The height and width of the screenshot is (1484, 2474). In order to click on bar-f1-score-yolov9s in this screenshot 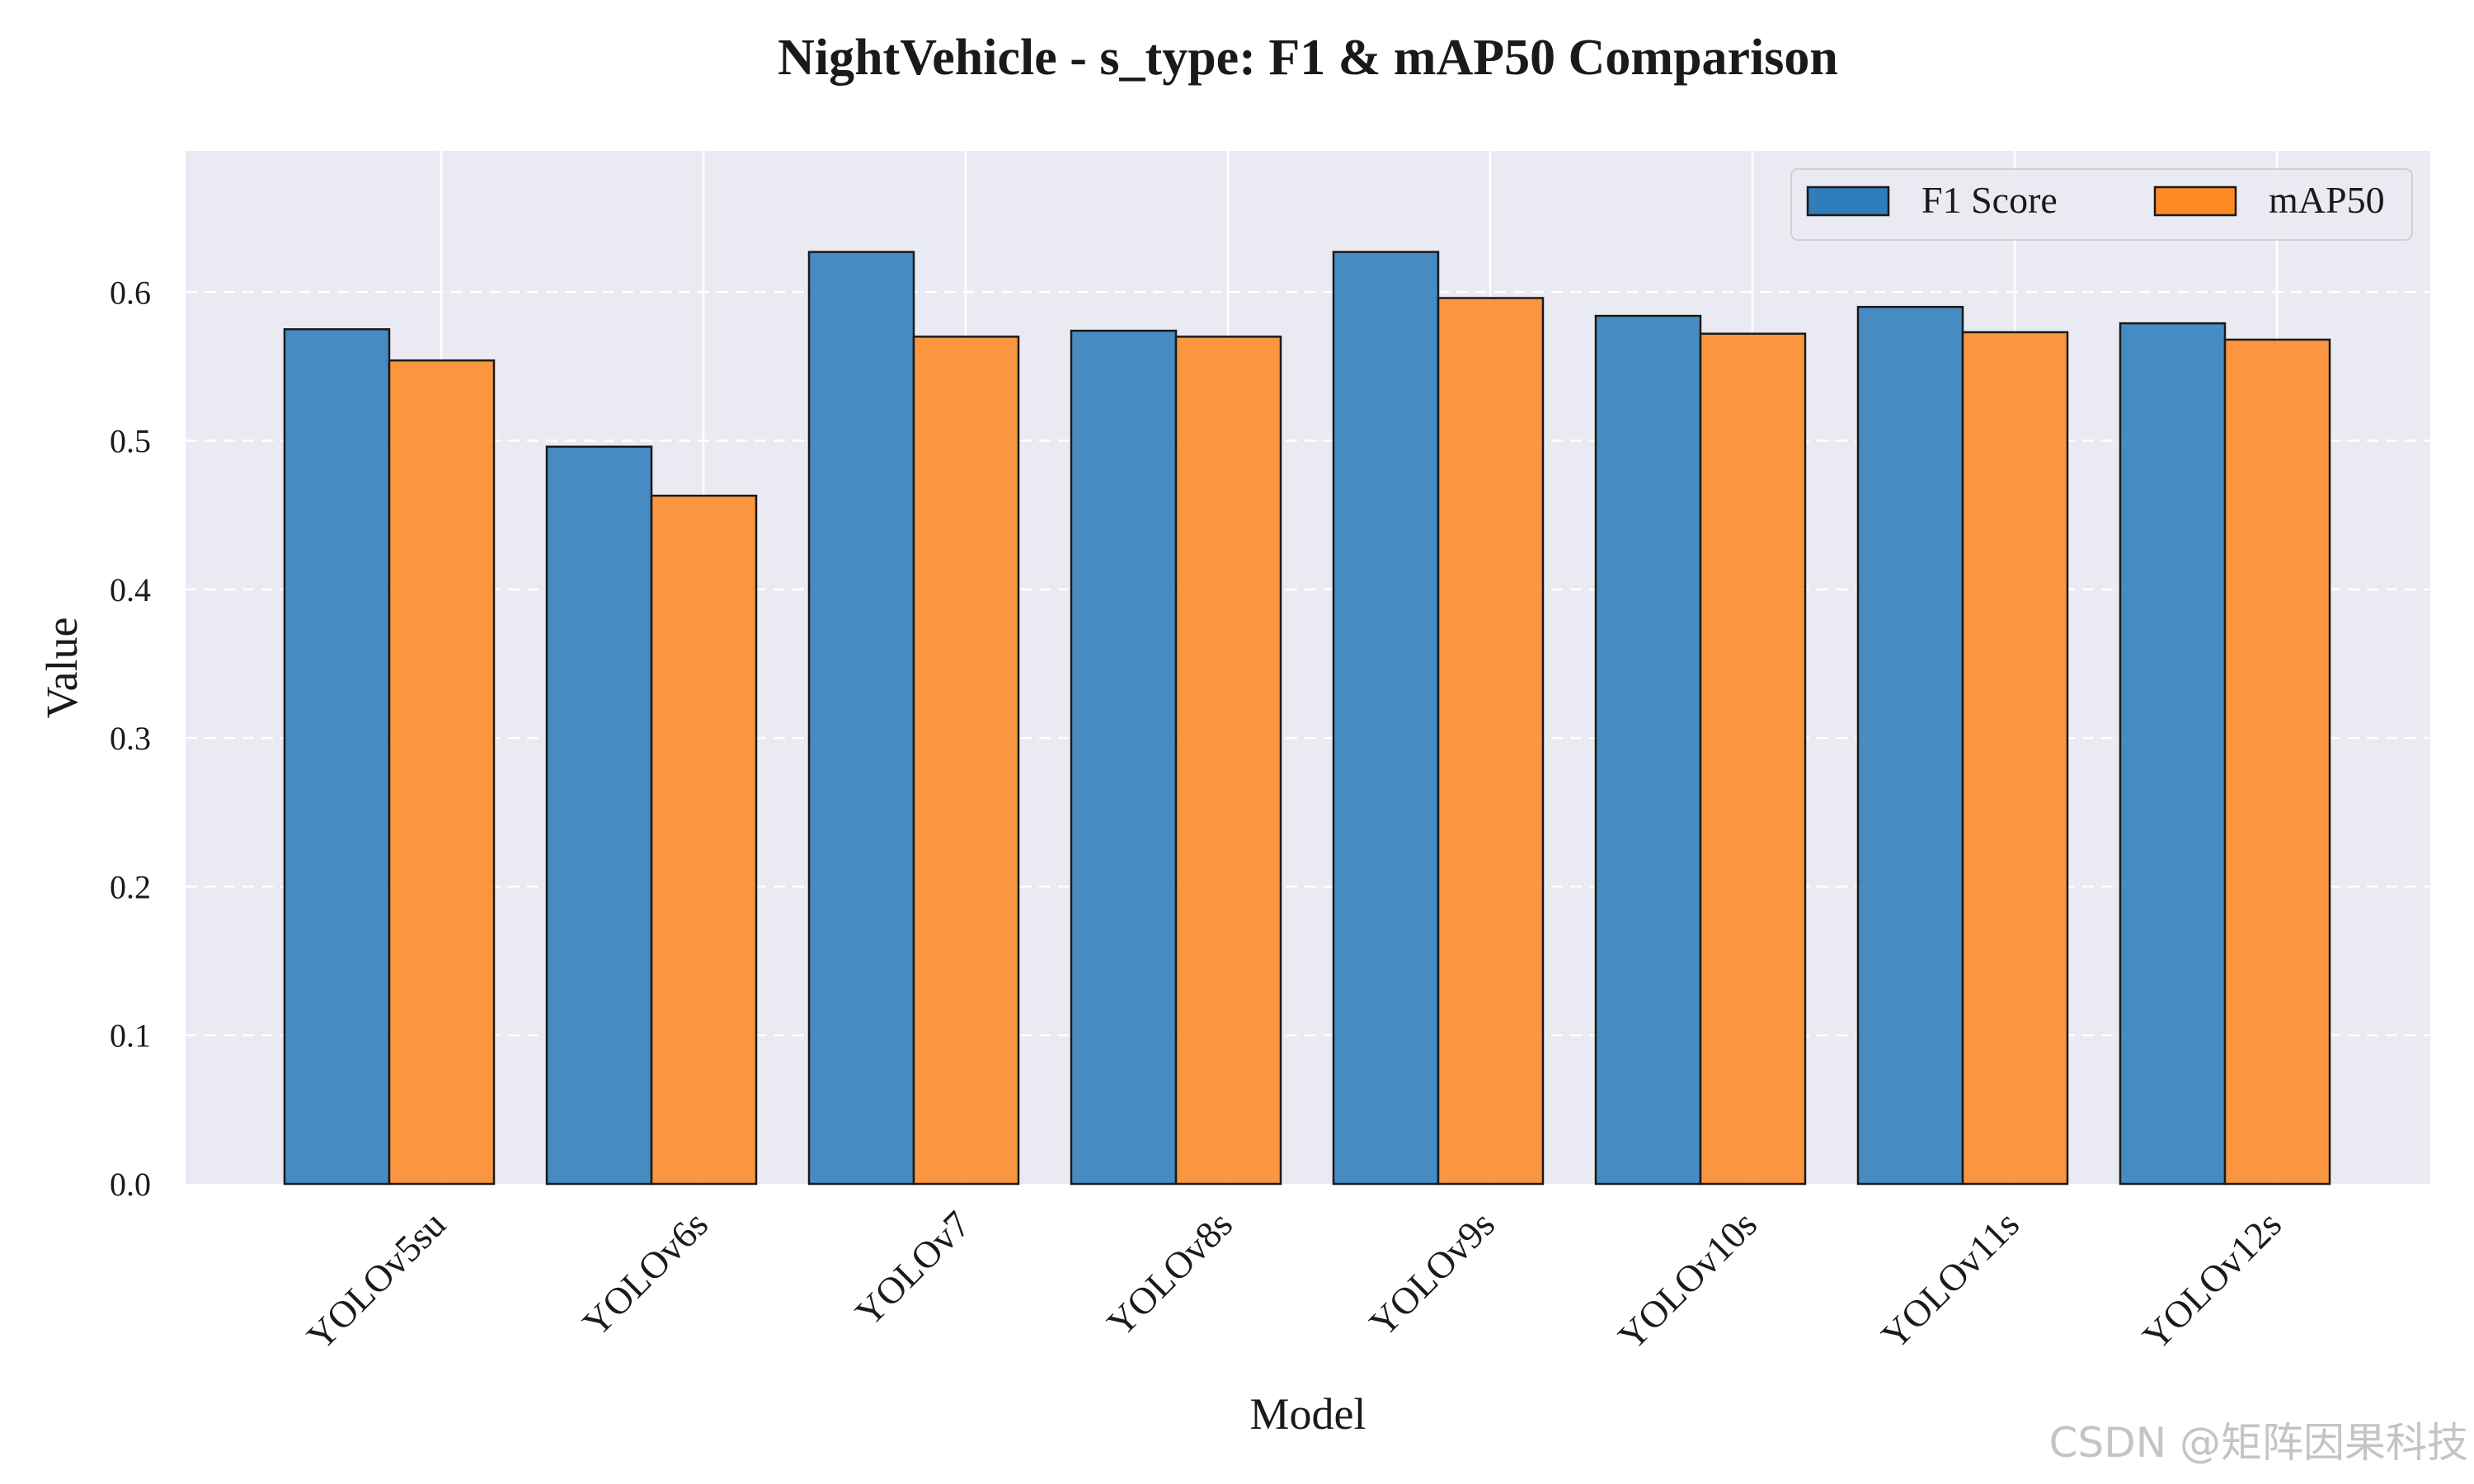, I will do `click(1386, 718)`.